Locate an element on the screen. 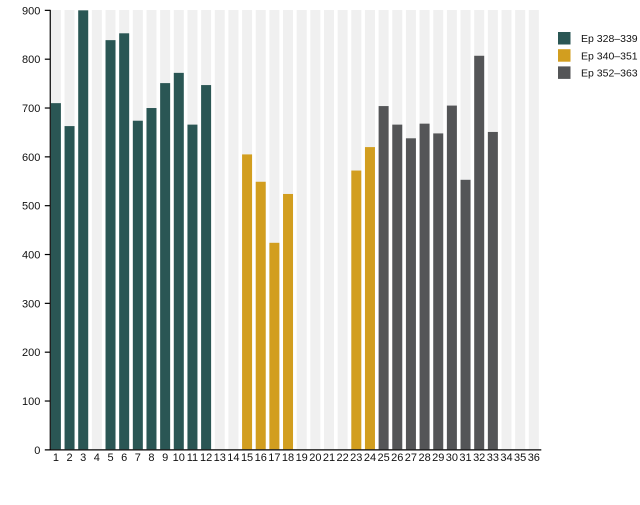 The height and width of the screenshot is (505, 640). svg-text: 22 is located at coordinates (343, 458).